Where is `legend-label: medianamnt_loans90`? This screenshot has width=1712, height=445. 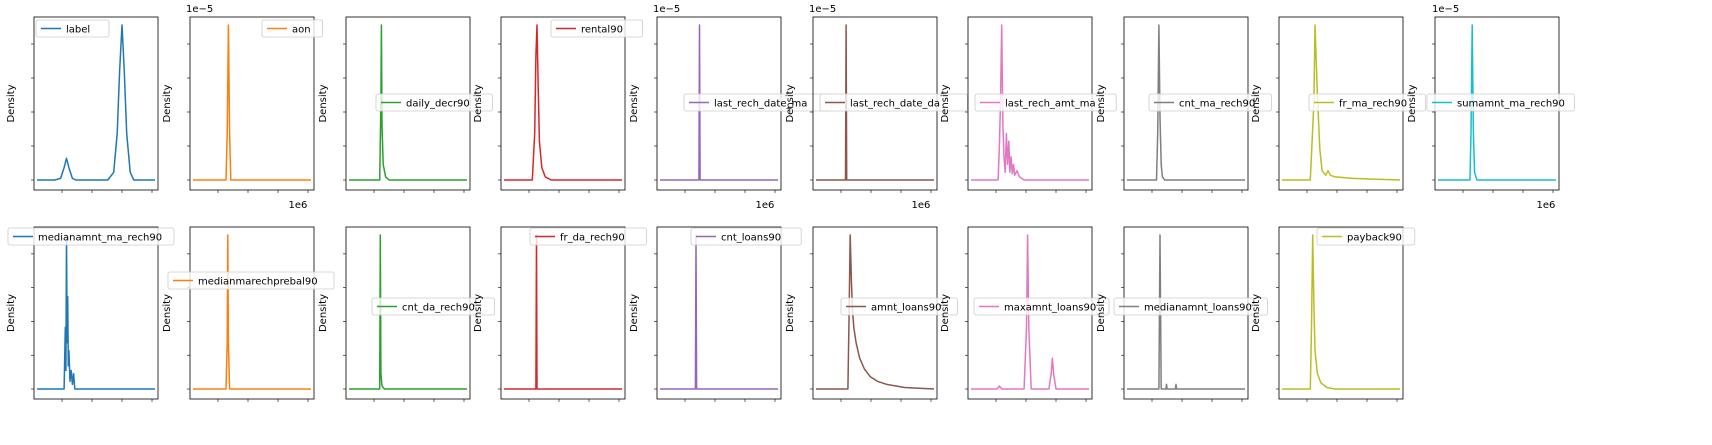 legend-label: medianamnt_loans90 is located at coordinates (1198, 308).